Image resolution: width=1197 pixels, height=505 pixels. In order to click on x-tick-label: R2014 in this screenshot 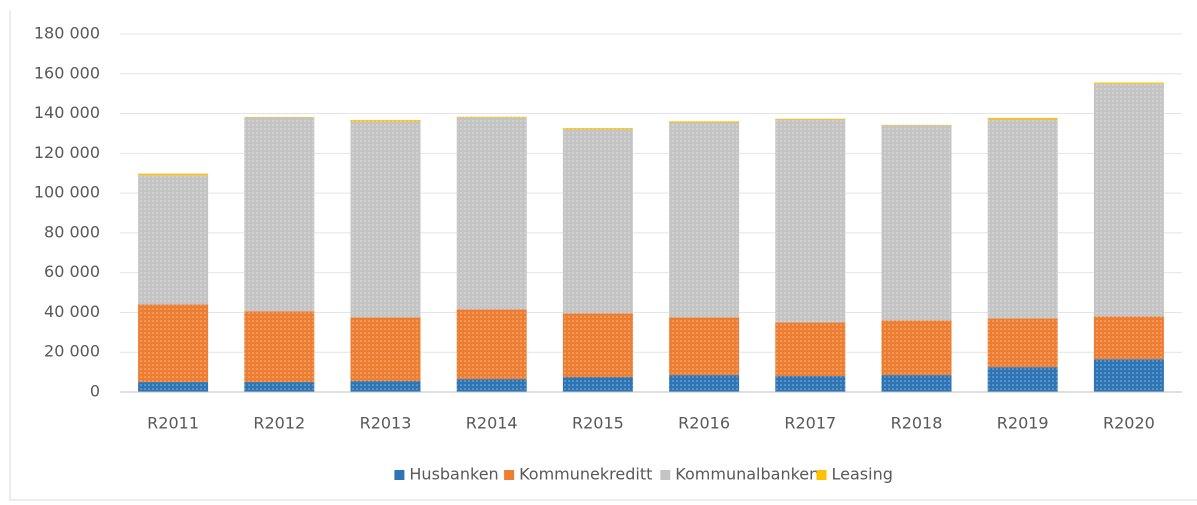, I will do `click(492, 423)`.